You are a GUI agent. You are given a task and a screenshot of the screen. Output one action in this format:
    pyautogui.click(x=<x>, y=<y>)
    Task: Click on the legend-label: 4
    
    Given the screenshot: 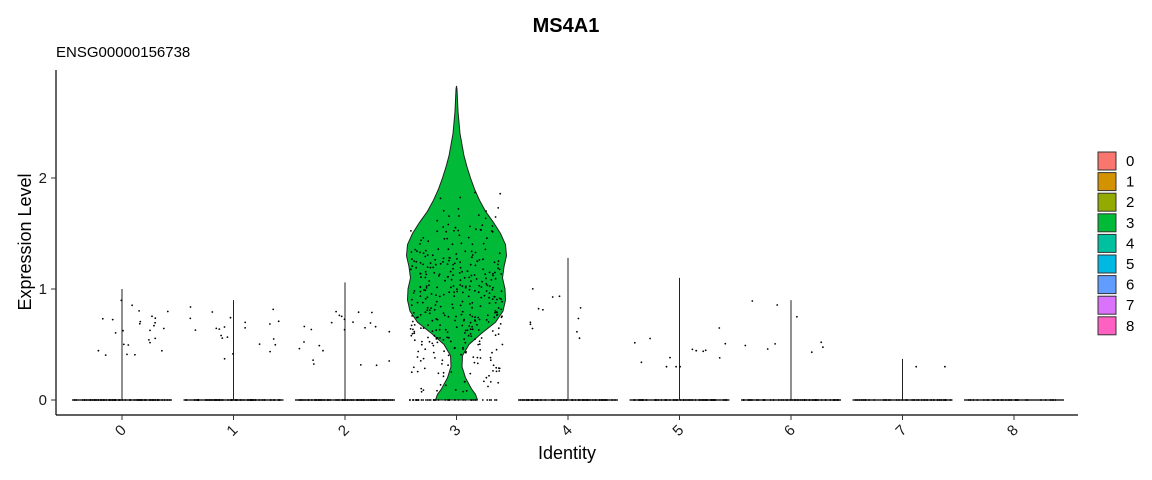 What is the action you would take?
    pyautogui.click(x=1130, y=243)
    